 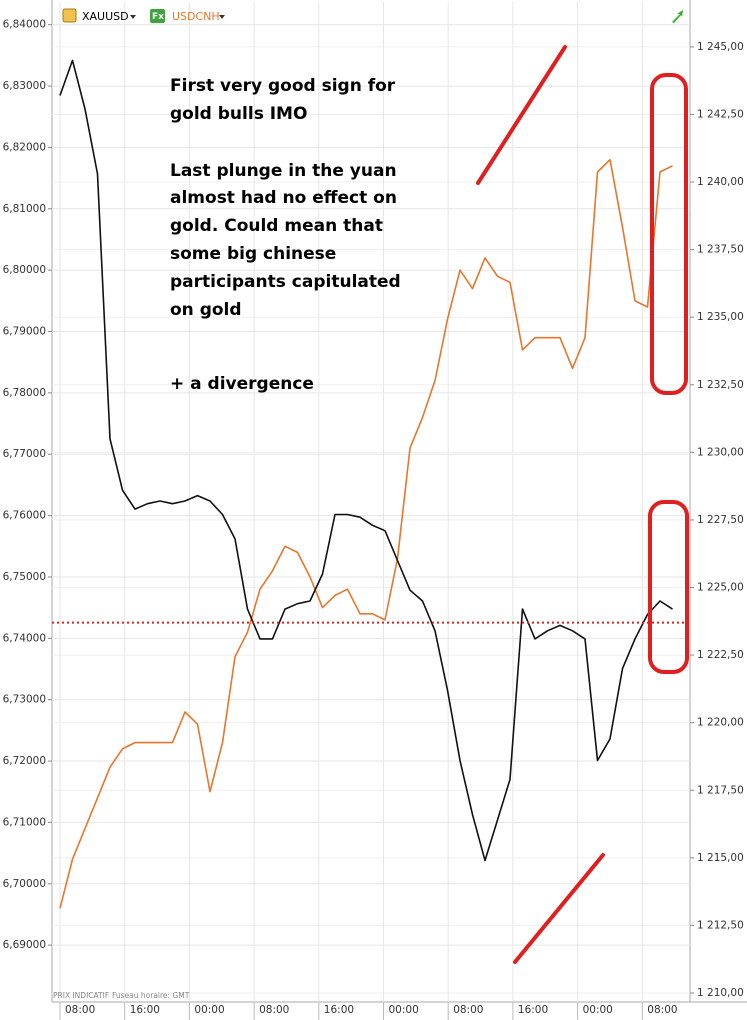 What do you see at coordinates (24, 147) in the screenshot?
I see `y-tick-label: 6,82000` at bounding box center [24, 147].